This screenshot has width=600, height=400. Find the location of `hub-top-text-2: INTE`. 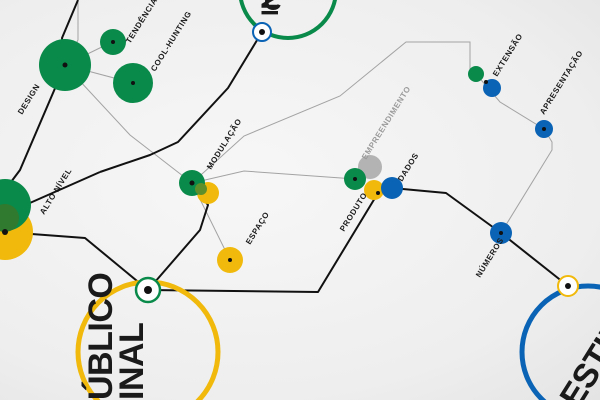

hub-top-text-2: INTE is located at coordinates (270, 8).